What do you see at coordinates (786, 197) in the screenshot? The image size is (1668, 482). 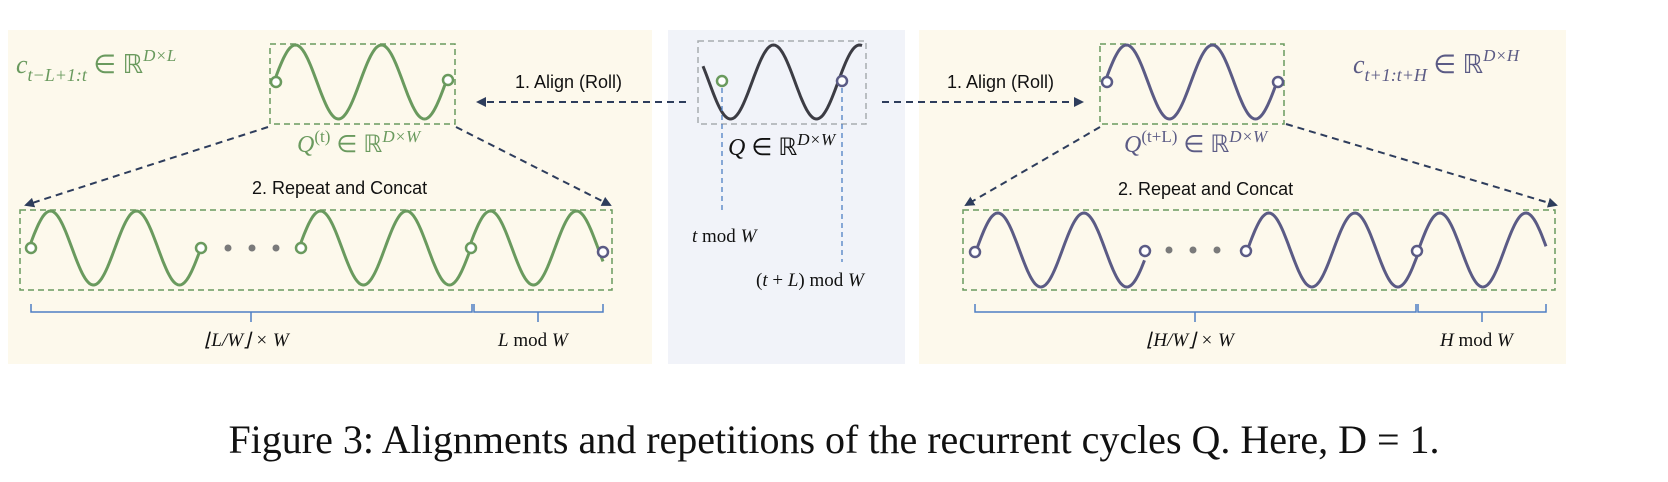 I see `center-panel` at bounding box center [786, 197].